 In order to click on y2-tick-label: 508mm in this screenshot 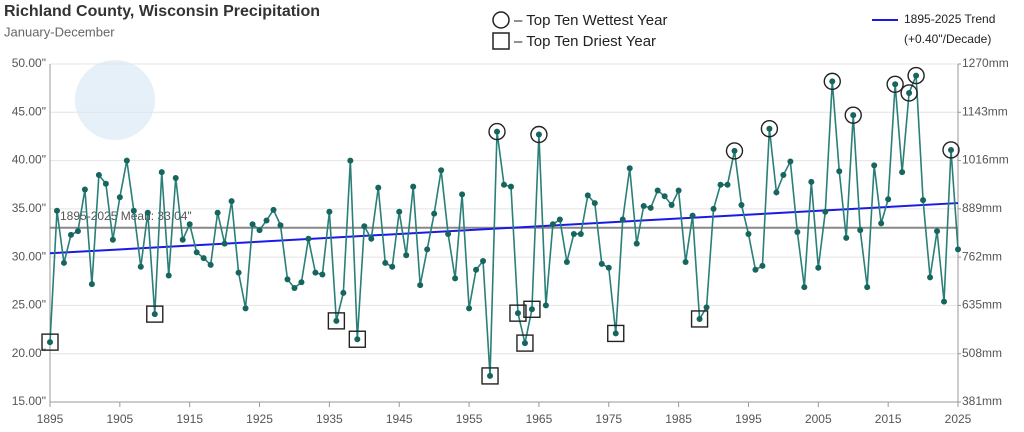, I will do `click(982, 353)`.